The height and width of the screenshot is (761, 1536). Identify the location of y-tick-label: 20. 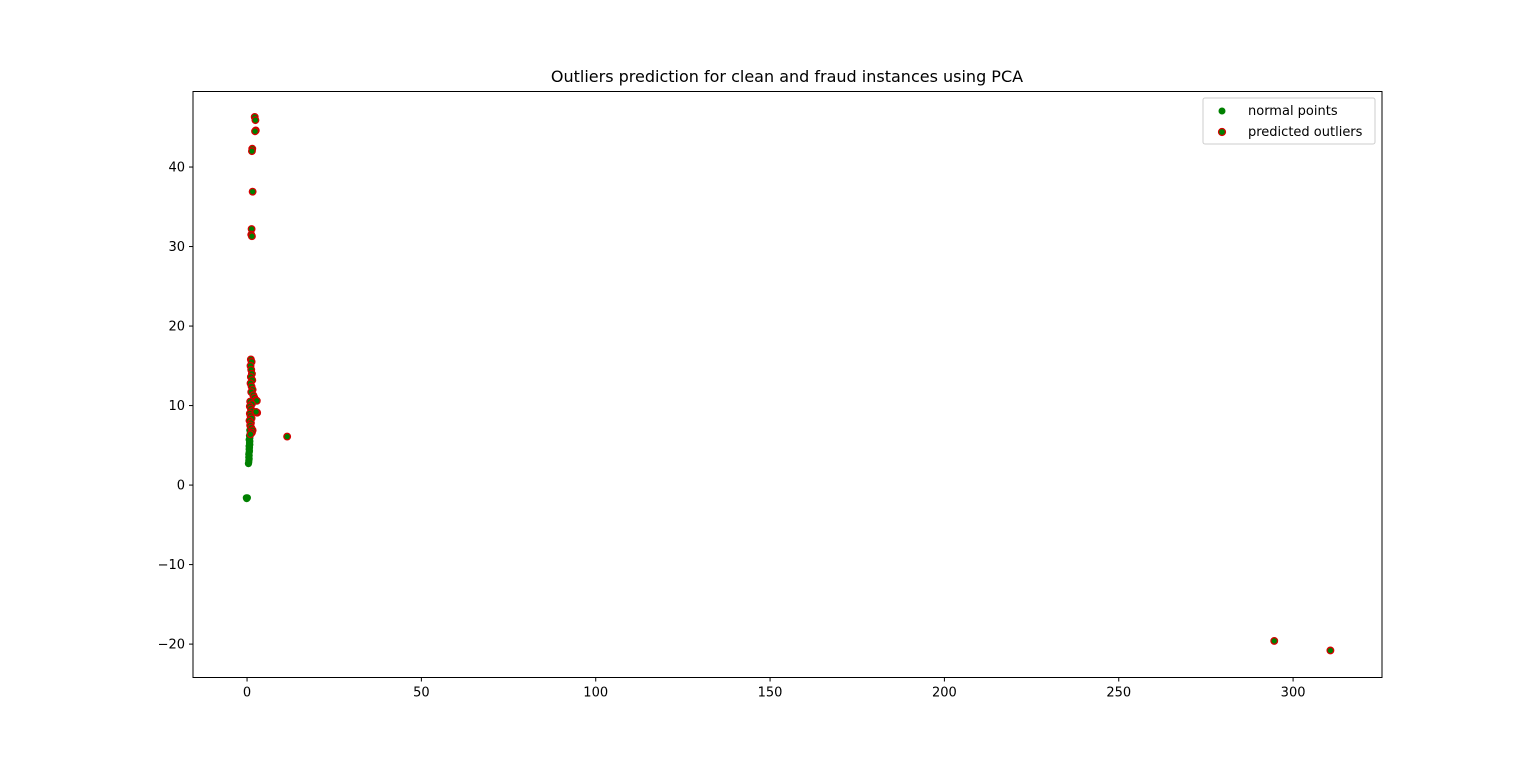
(176, 327).